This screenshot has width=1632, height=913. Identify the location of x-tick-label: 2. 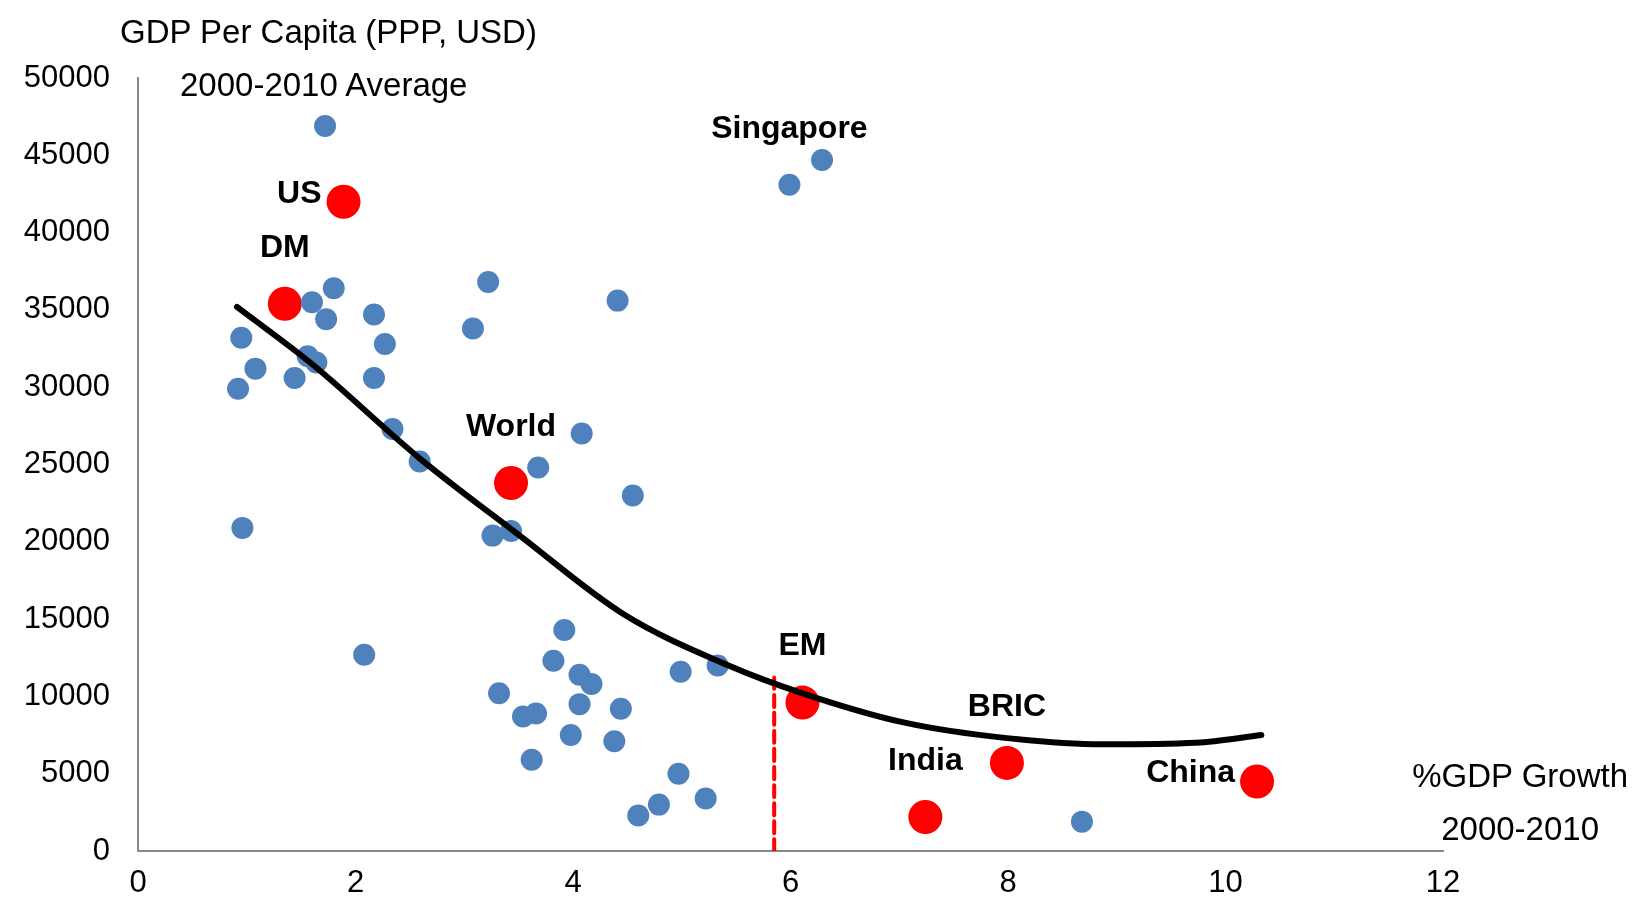
(355, 882).